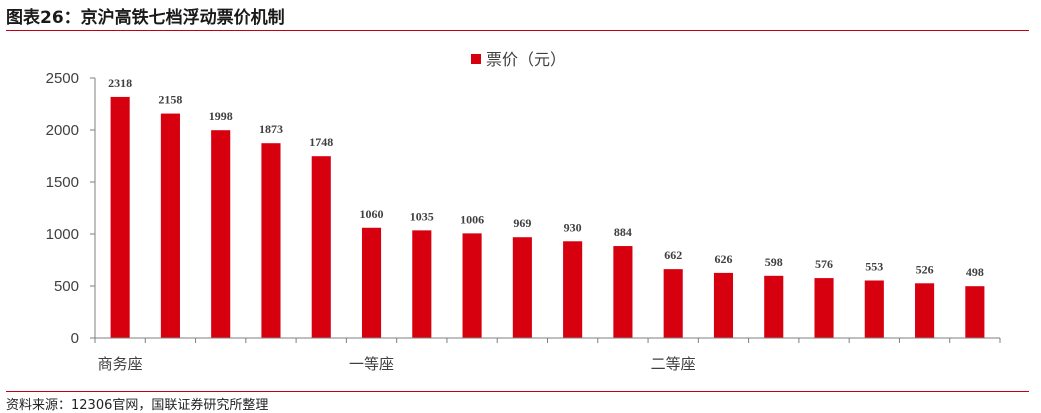 The height and width of the screenshot is (413, 1041). What do you see at coordinates (66, 286) in the screenshot?
I see `y-tick-label: 500` at bounding box center [66, 286].